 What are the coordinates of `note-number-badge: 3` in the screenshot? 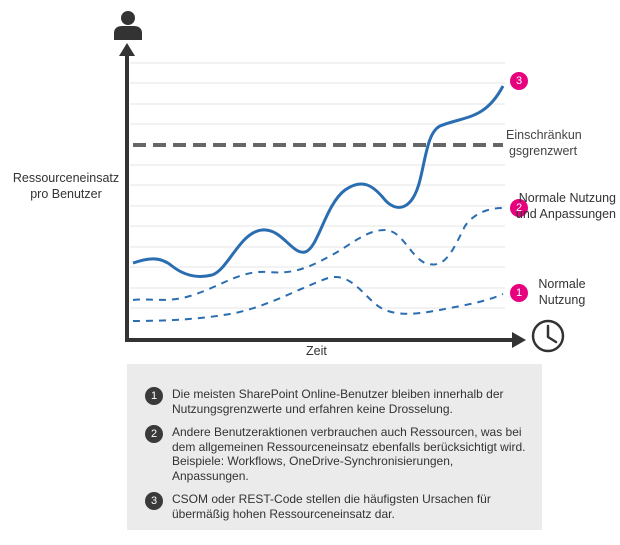 It's located at (154, 501).